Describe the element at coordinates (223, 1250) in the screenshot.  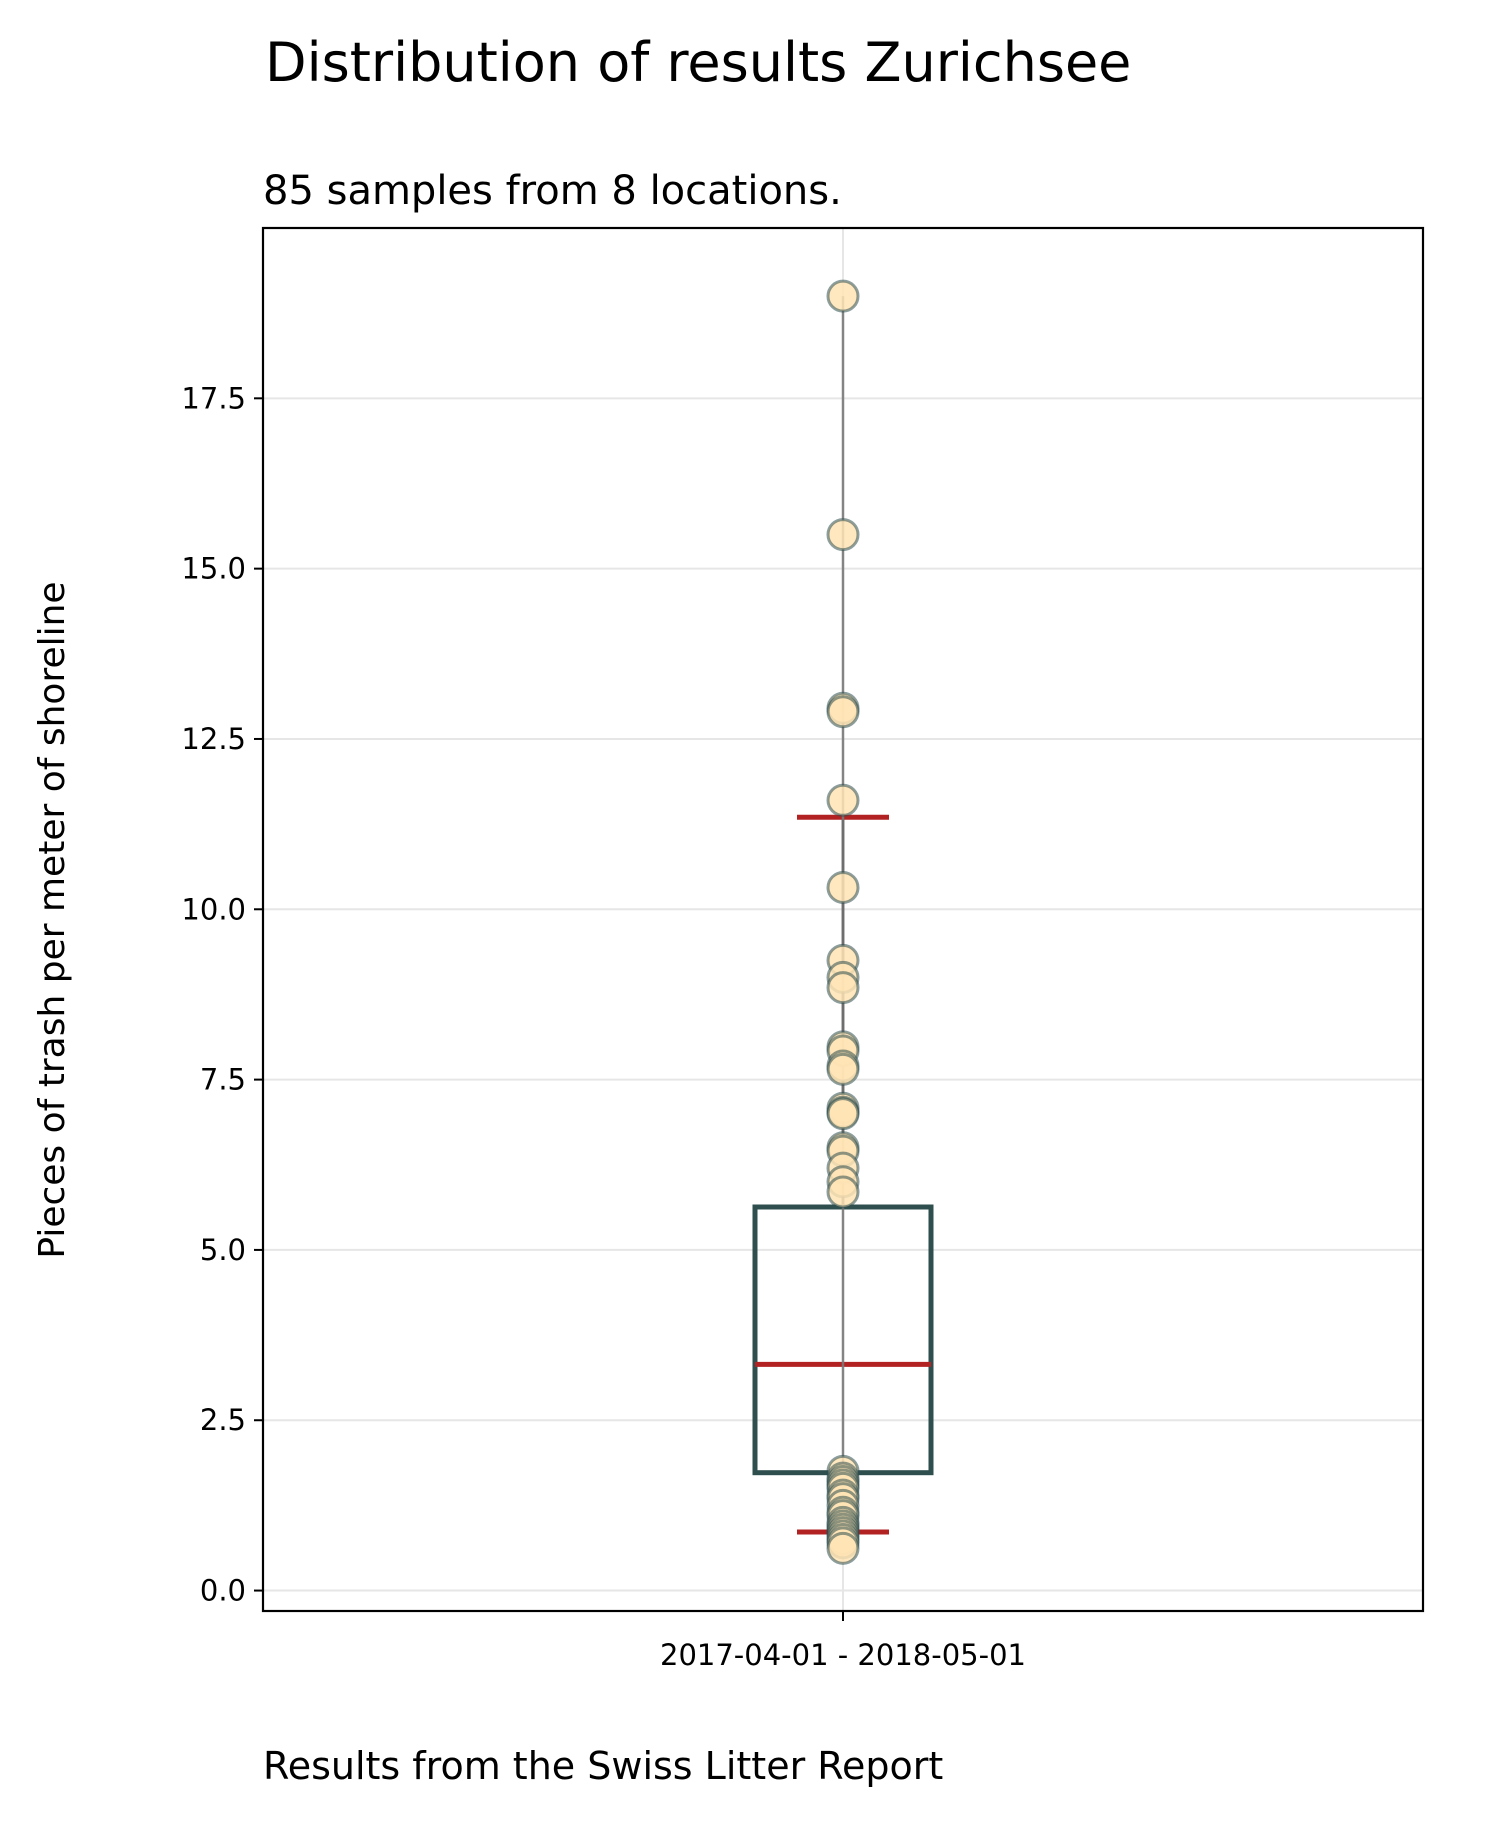
I see `y-tick-label: 5.0` at that location.